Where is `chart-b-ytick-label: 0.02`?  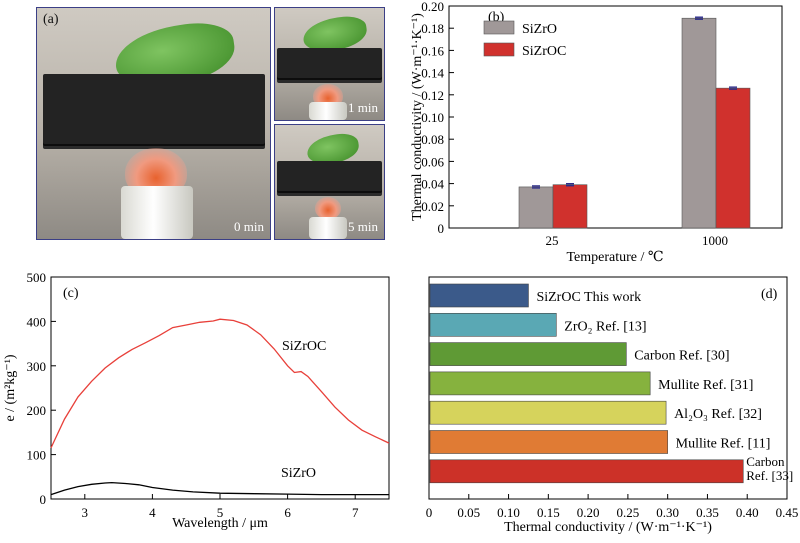 chart-b-ytick-label: 0.02 is located at coordinates (432, 206).